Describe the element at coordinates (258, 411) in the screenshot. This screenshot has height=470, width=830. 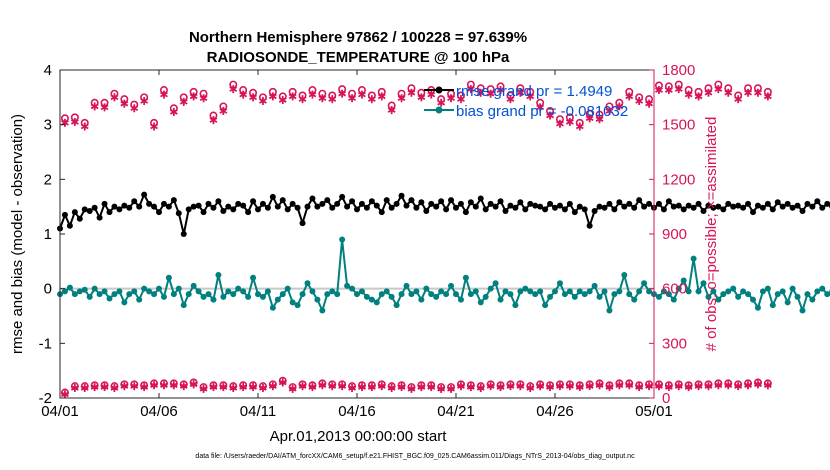
I see `x-tick-label: 04/11` at that location.